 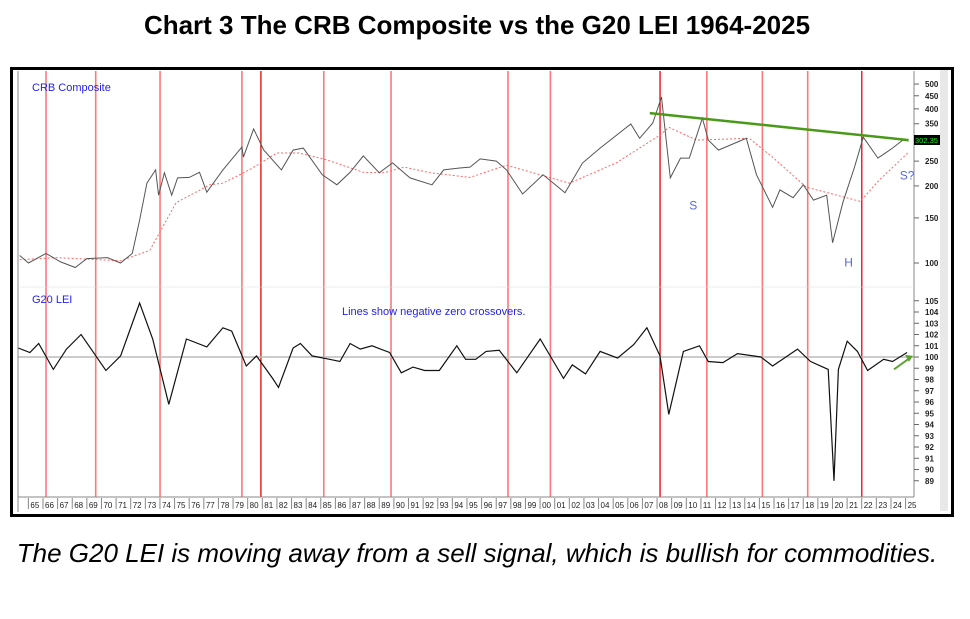 What do you see at coordinates (619, 505) in the screenshot?
I see `x-tick-label: 05` at bounding box center [619, 505].